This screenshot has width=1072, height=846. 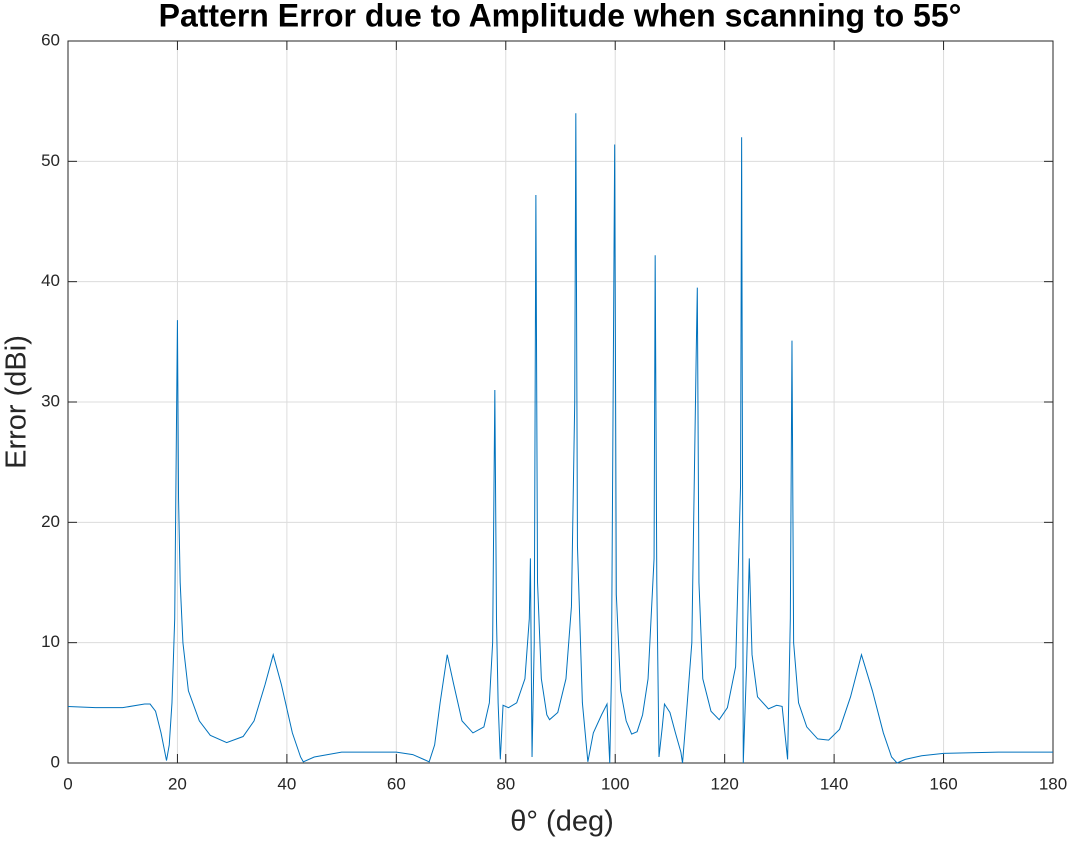 I want to click on y-tick-label: 10, so click(x=50, y=641).